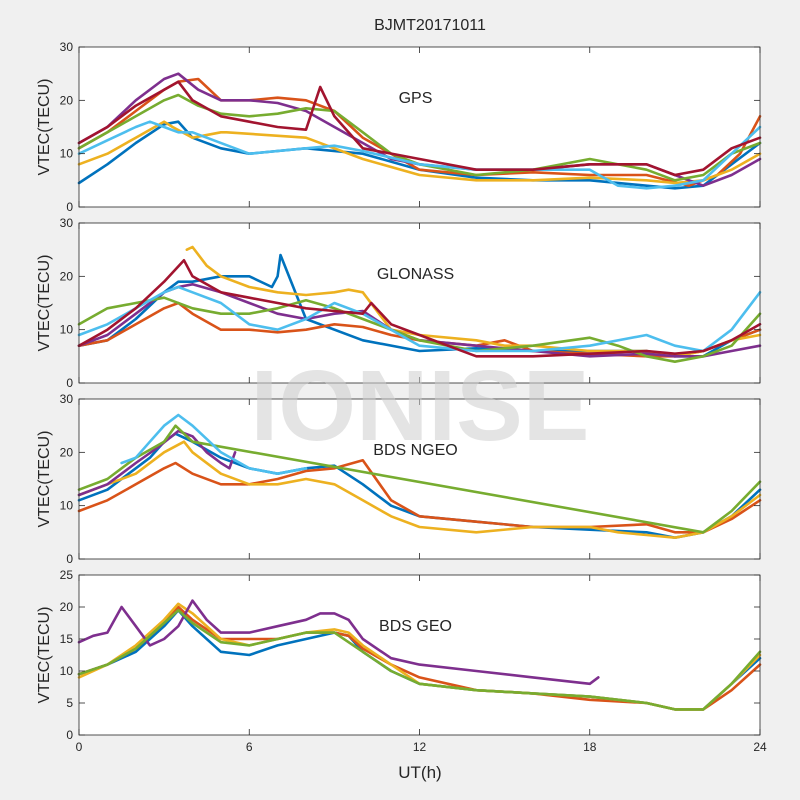 Image resolution: width=800 pixels, height=800 pixels. I want to click on panel-label: GPS, so click(416, 98).